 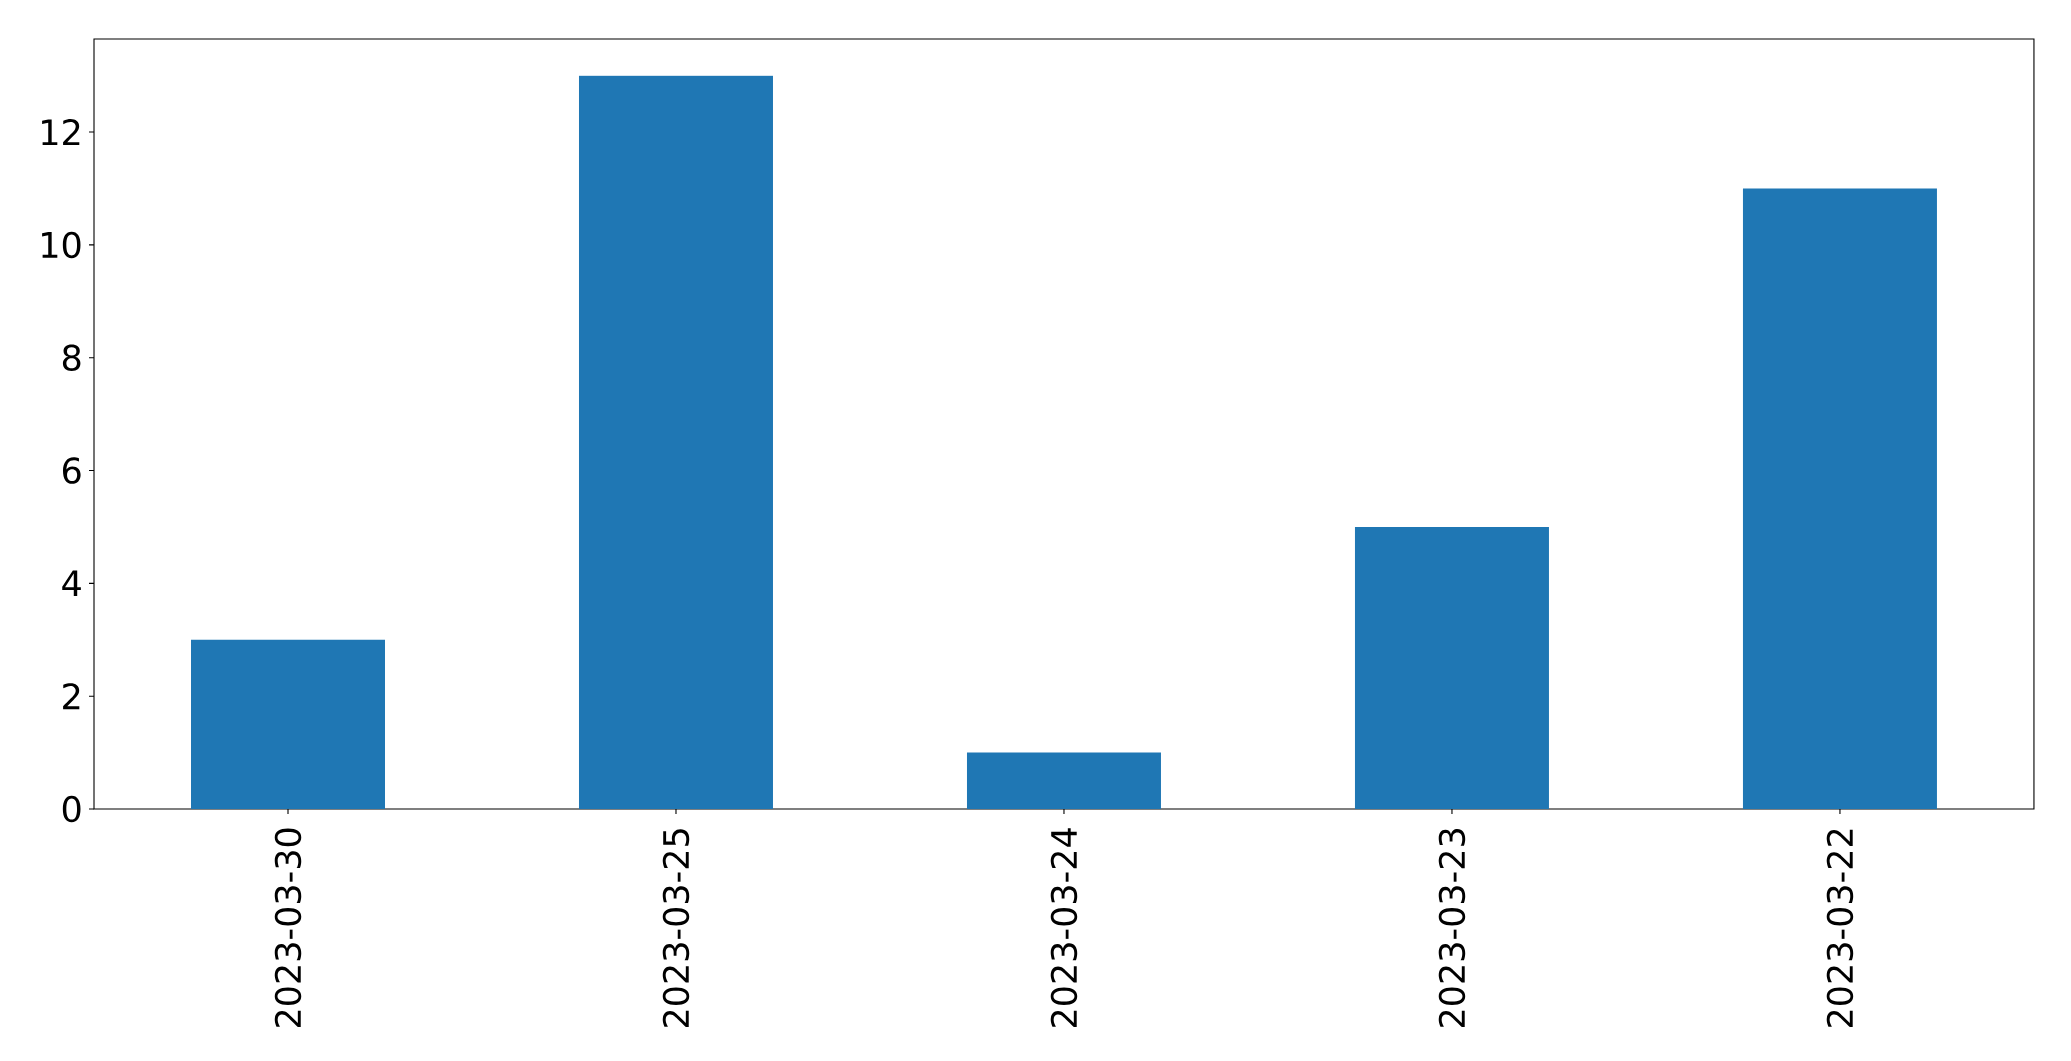 I want to click on x-tick-label: 2023-03-25, so click(x=676, y=928).